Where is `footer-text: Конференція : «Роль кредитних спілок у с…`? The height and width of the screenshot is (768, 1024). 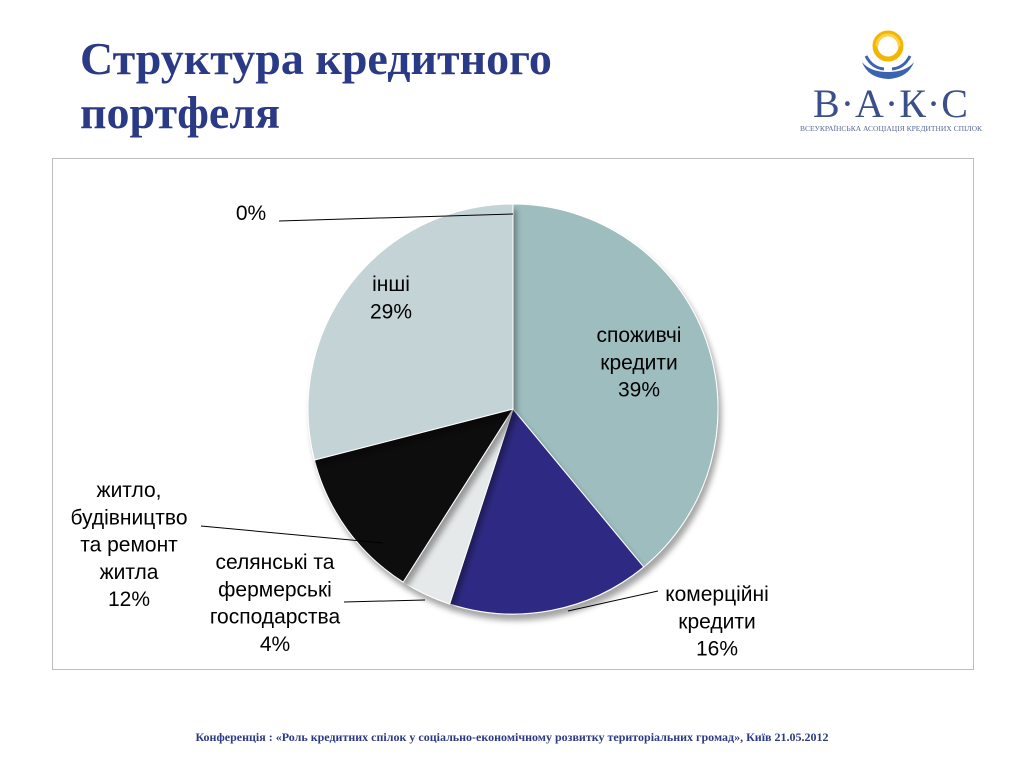
footer-text: Конференція : «Роль кредитних спілок у с… is located at coordinates (512, 737).